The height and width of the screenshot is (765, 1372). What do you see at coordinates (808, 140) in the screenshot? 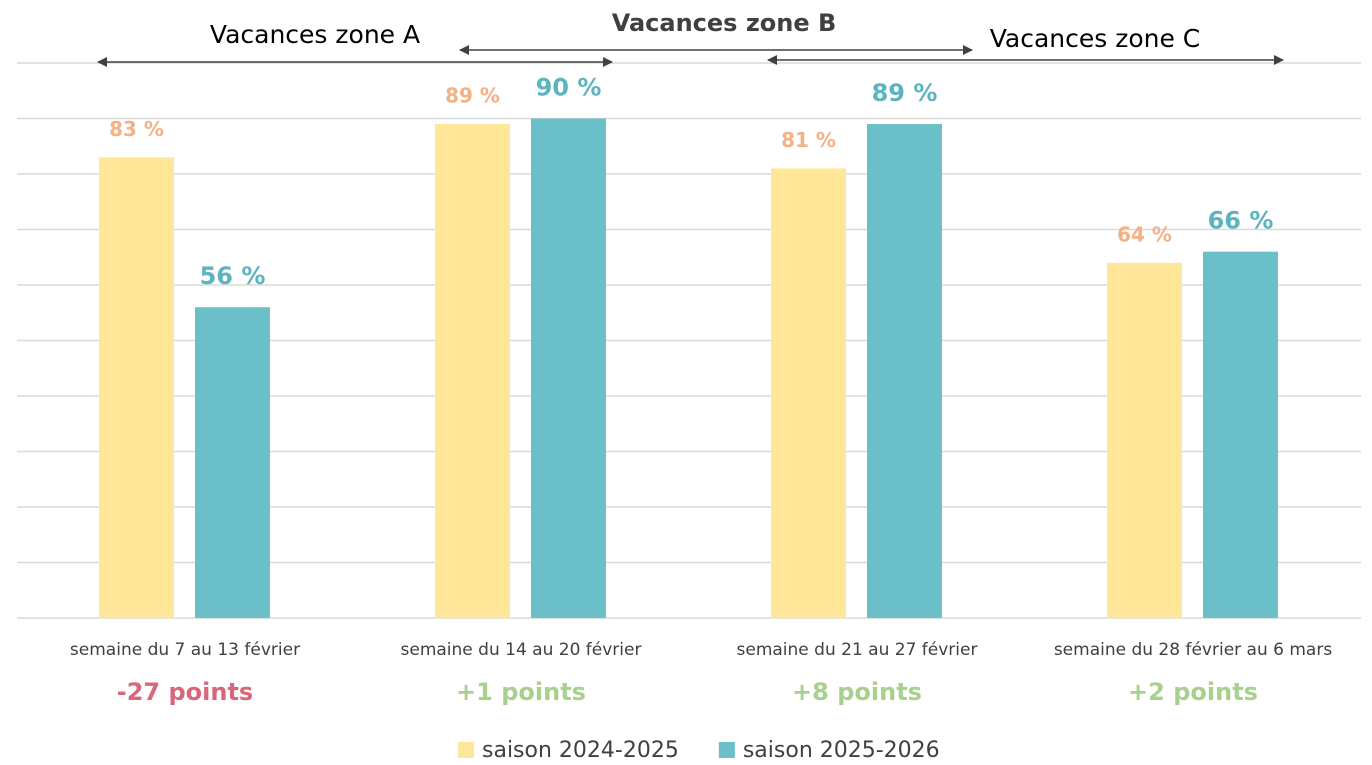
I see `data-label: 81 %` at bounding box center [808, 140].